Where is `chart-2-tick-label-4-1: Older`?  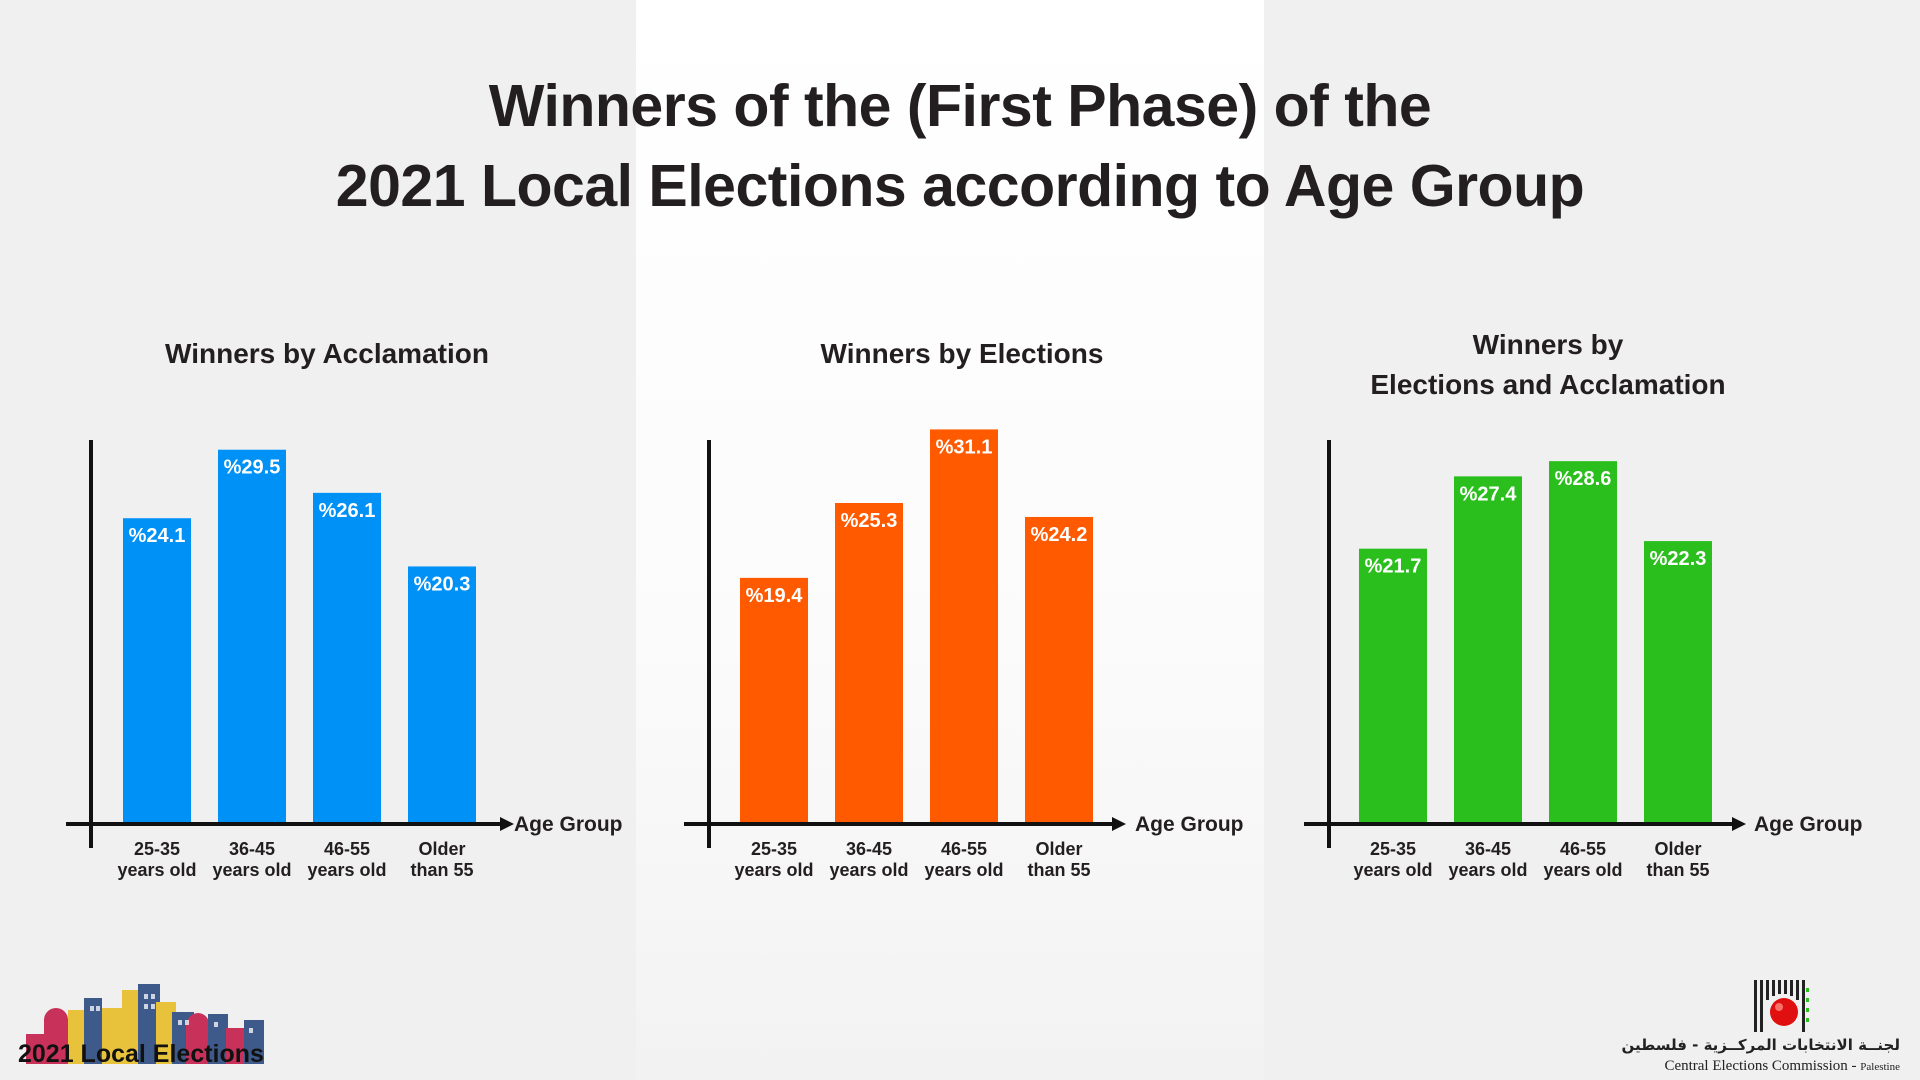
chart-2-tick-label-4-1: Older is located at coordinates (1058, 849).